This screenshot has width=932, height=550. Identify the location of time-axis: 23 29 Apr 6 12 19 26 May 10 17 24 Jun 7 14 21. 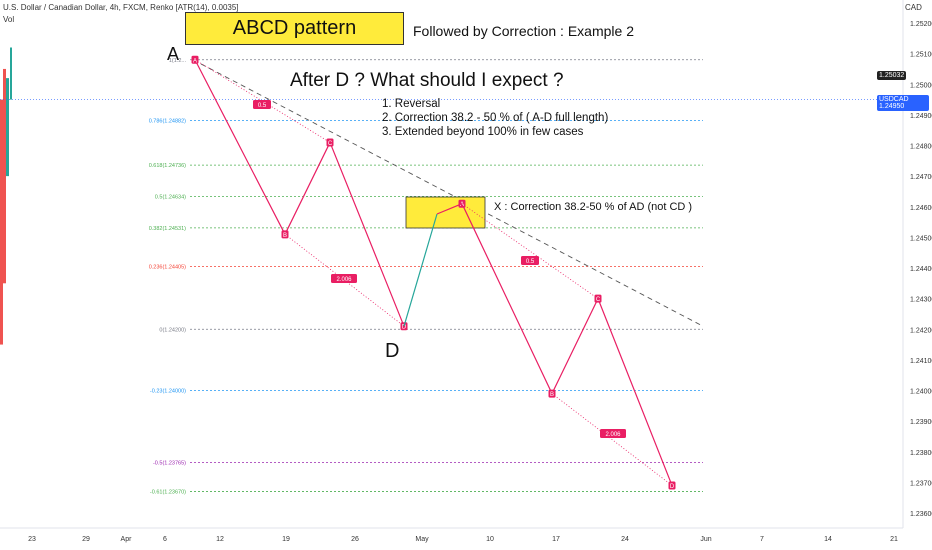
(451, 535).